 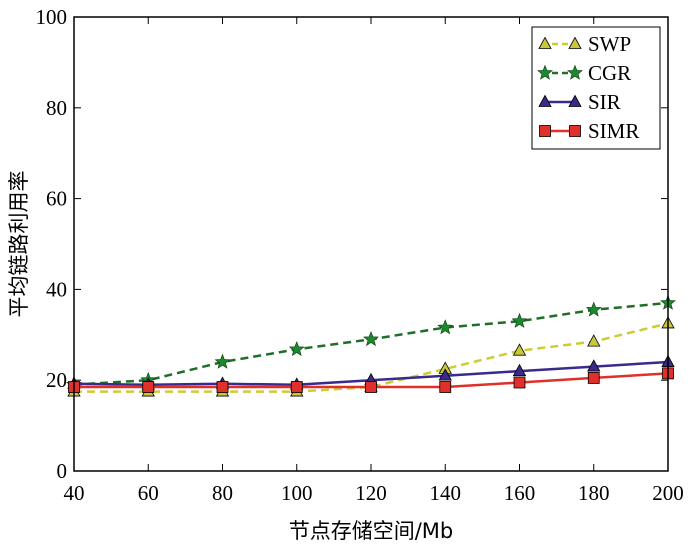 I want to click on legend-label-swp: SWP, so click(x=609, y=44).